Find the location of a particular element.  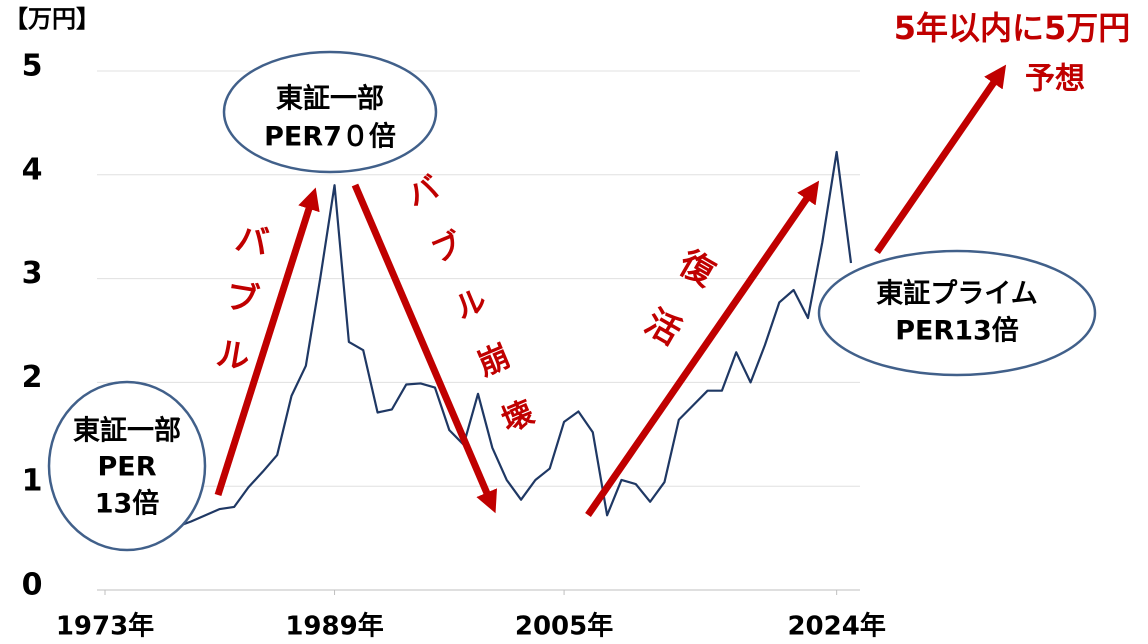

annotation: 東証プライム is located at coordinates (956, 294).